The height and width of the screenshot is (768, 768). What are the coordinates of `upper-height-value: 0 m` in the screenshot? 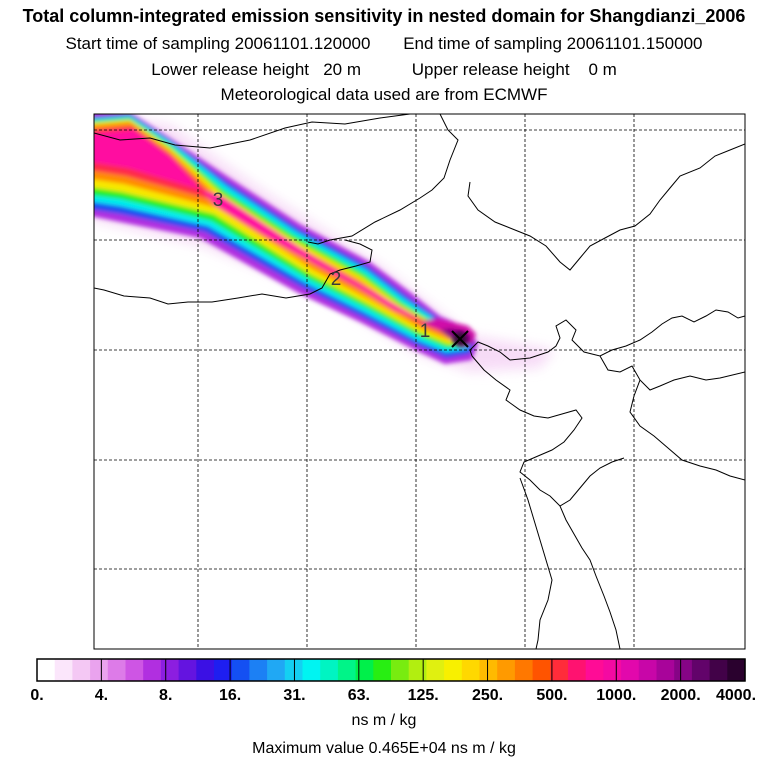 It's located at (602, 69).